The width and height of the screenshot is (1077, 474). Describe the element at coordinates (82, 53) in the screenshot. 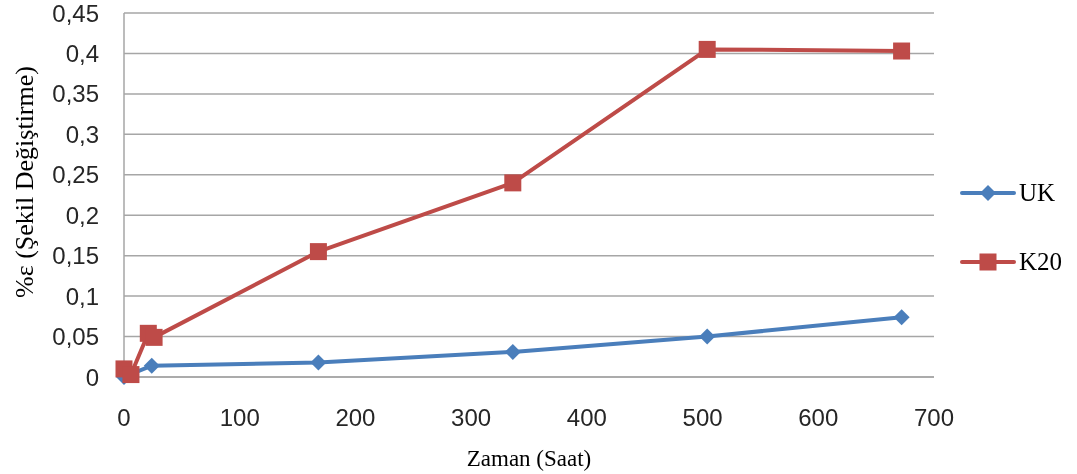

I see `y-tick-label: 0,4` at that location.